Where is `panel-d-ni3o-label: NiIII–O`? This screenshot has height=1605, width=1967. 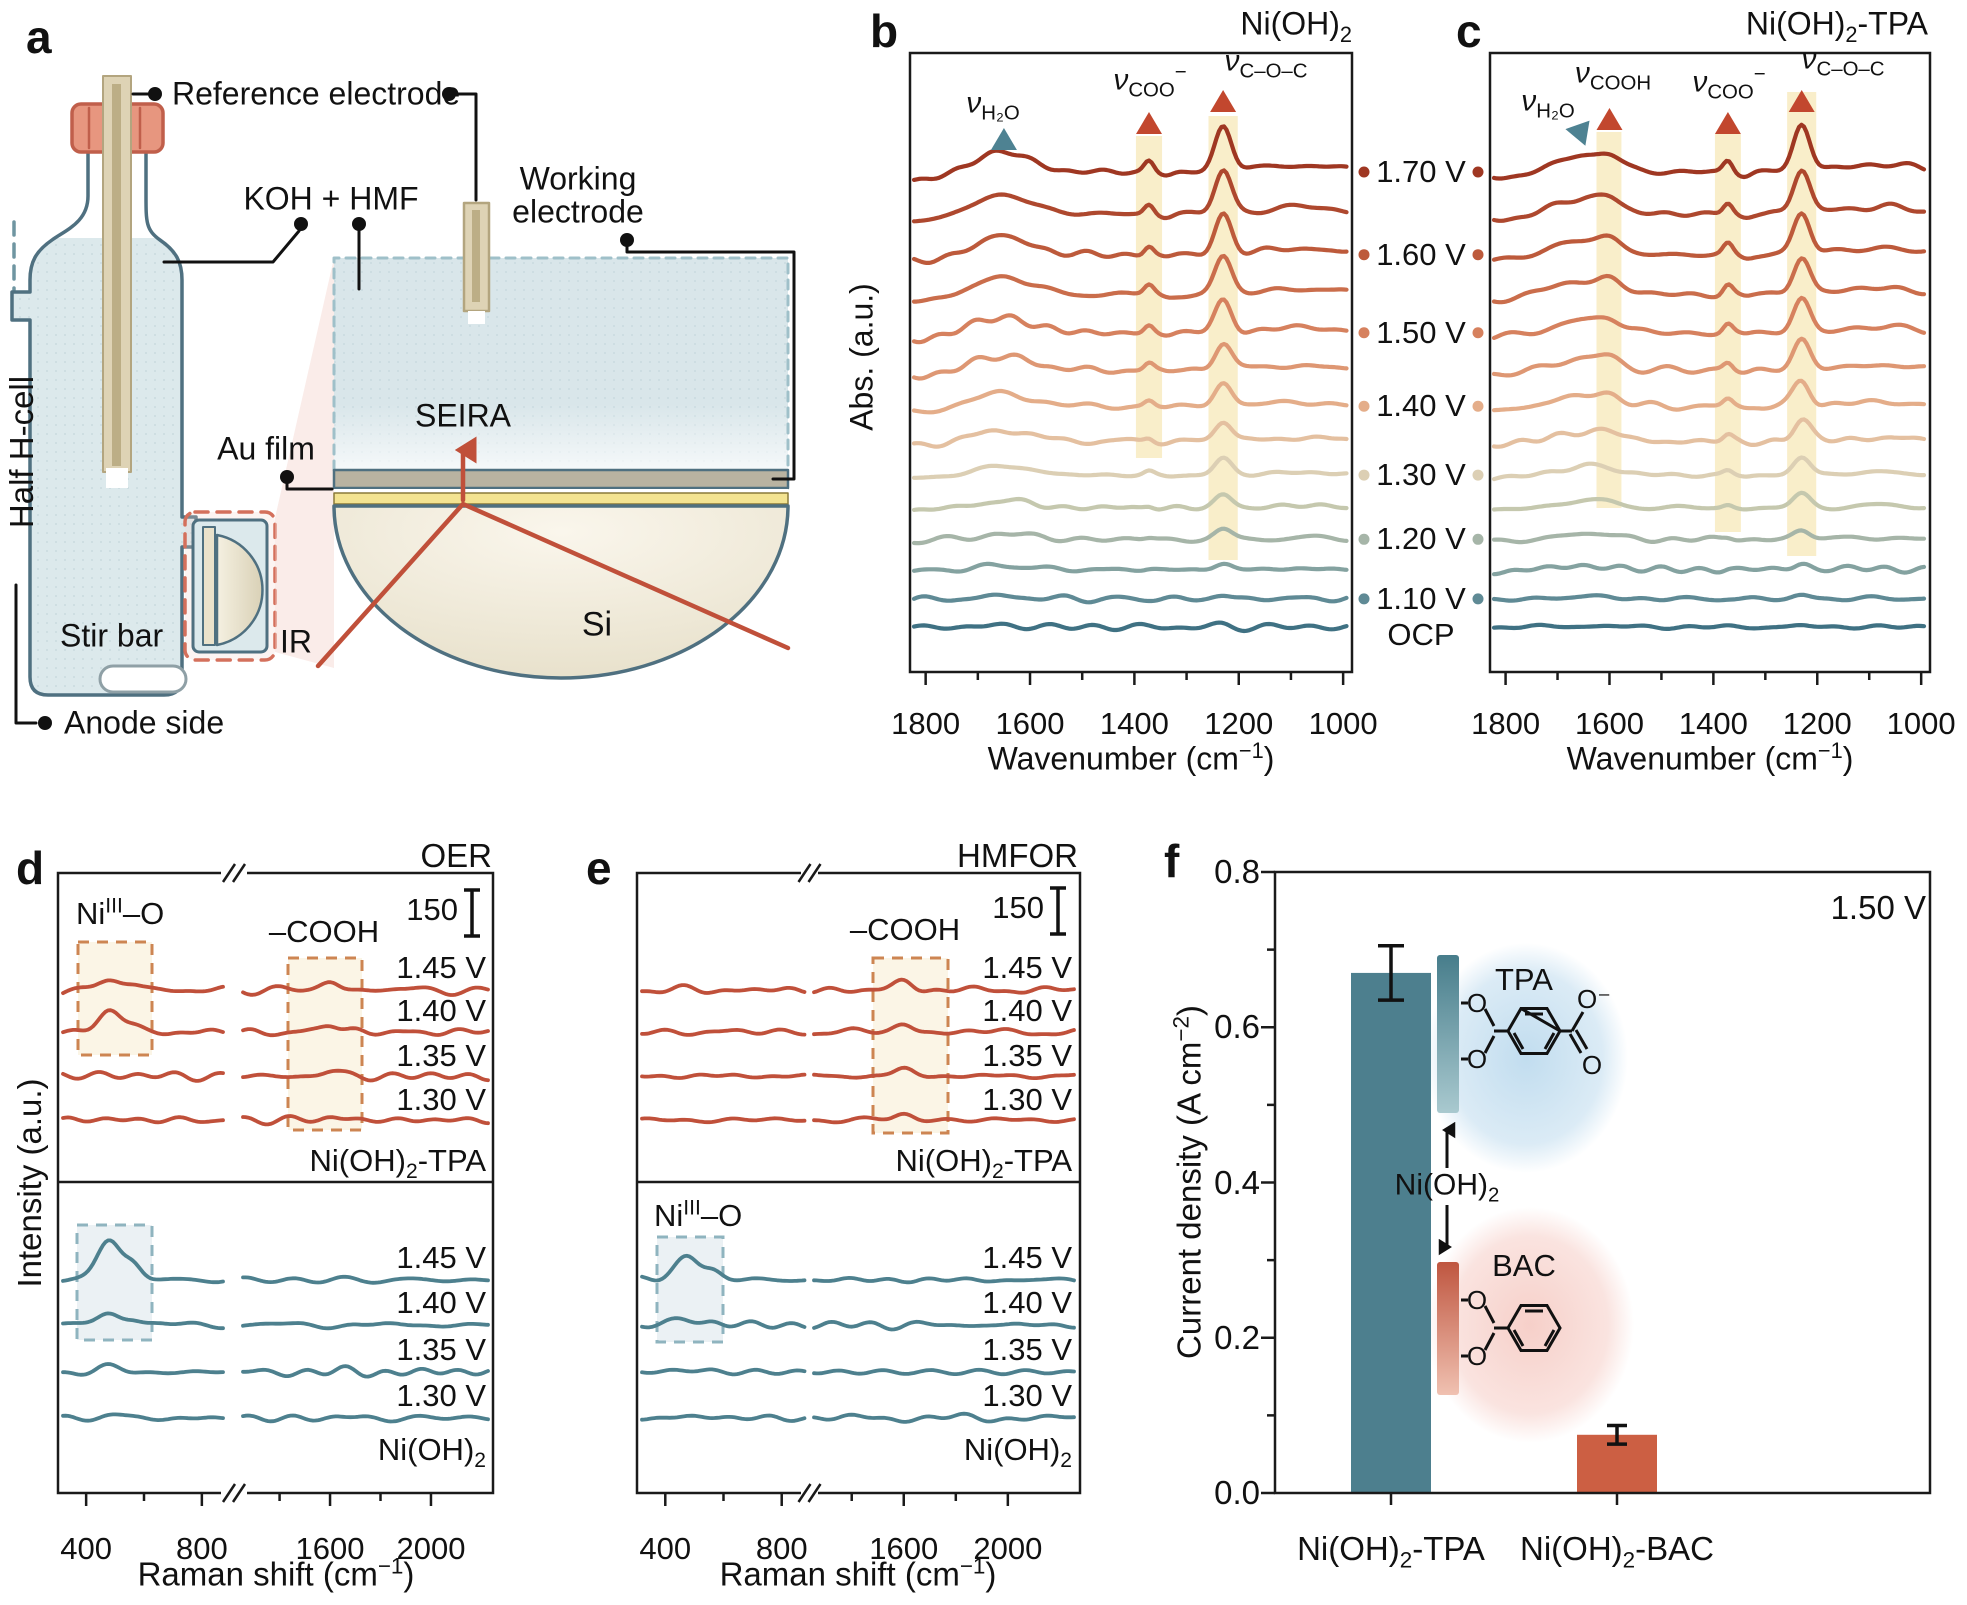 panel-d-ni3o-label: NiIII–O is located at coordinates (120, 913).